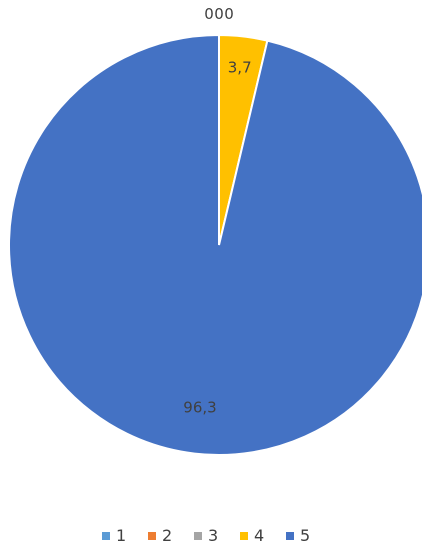  Describe the element at coordinates (219, 14) in the screenshot. I see `data-label-2: 0` at that location.